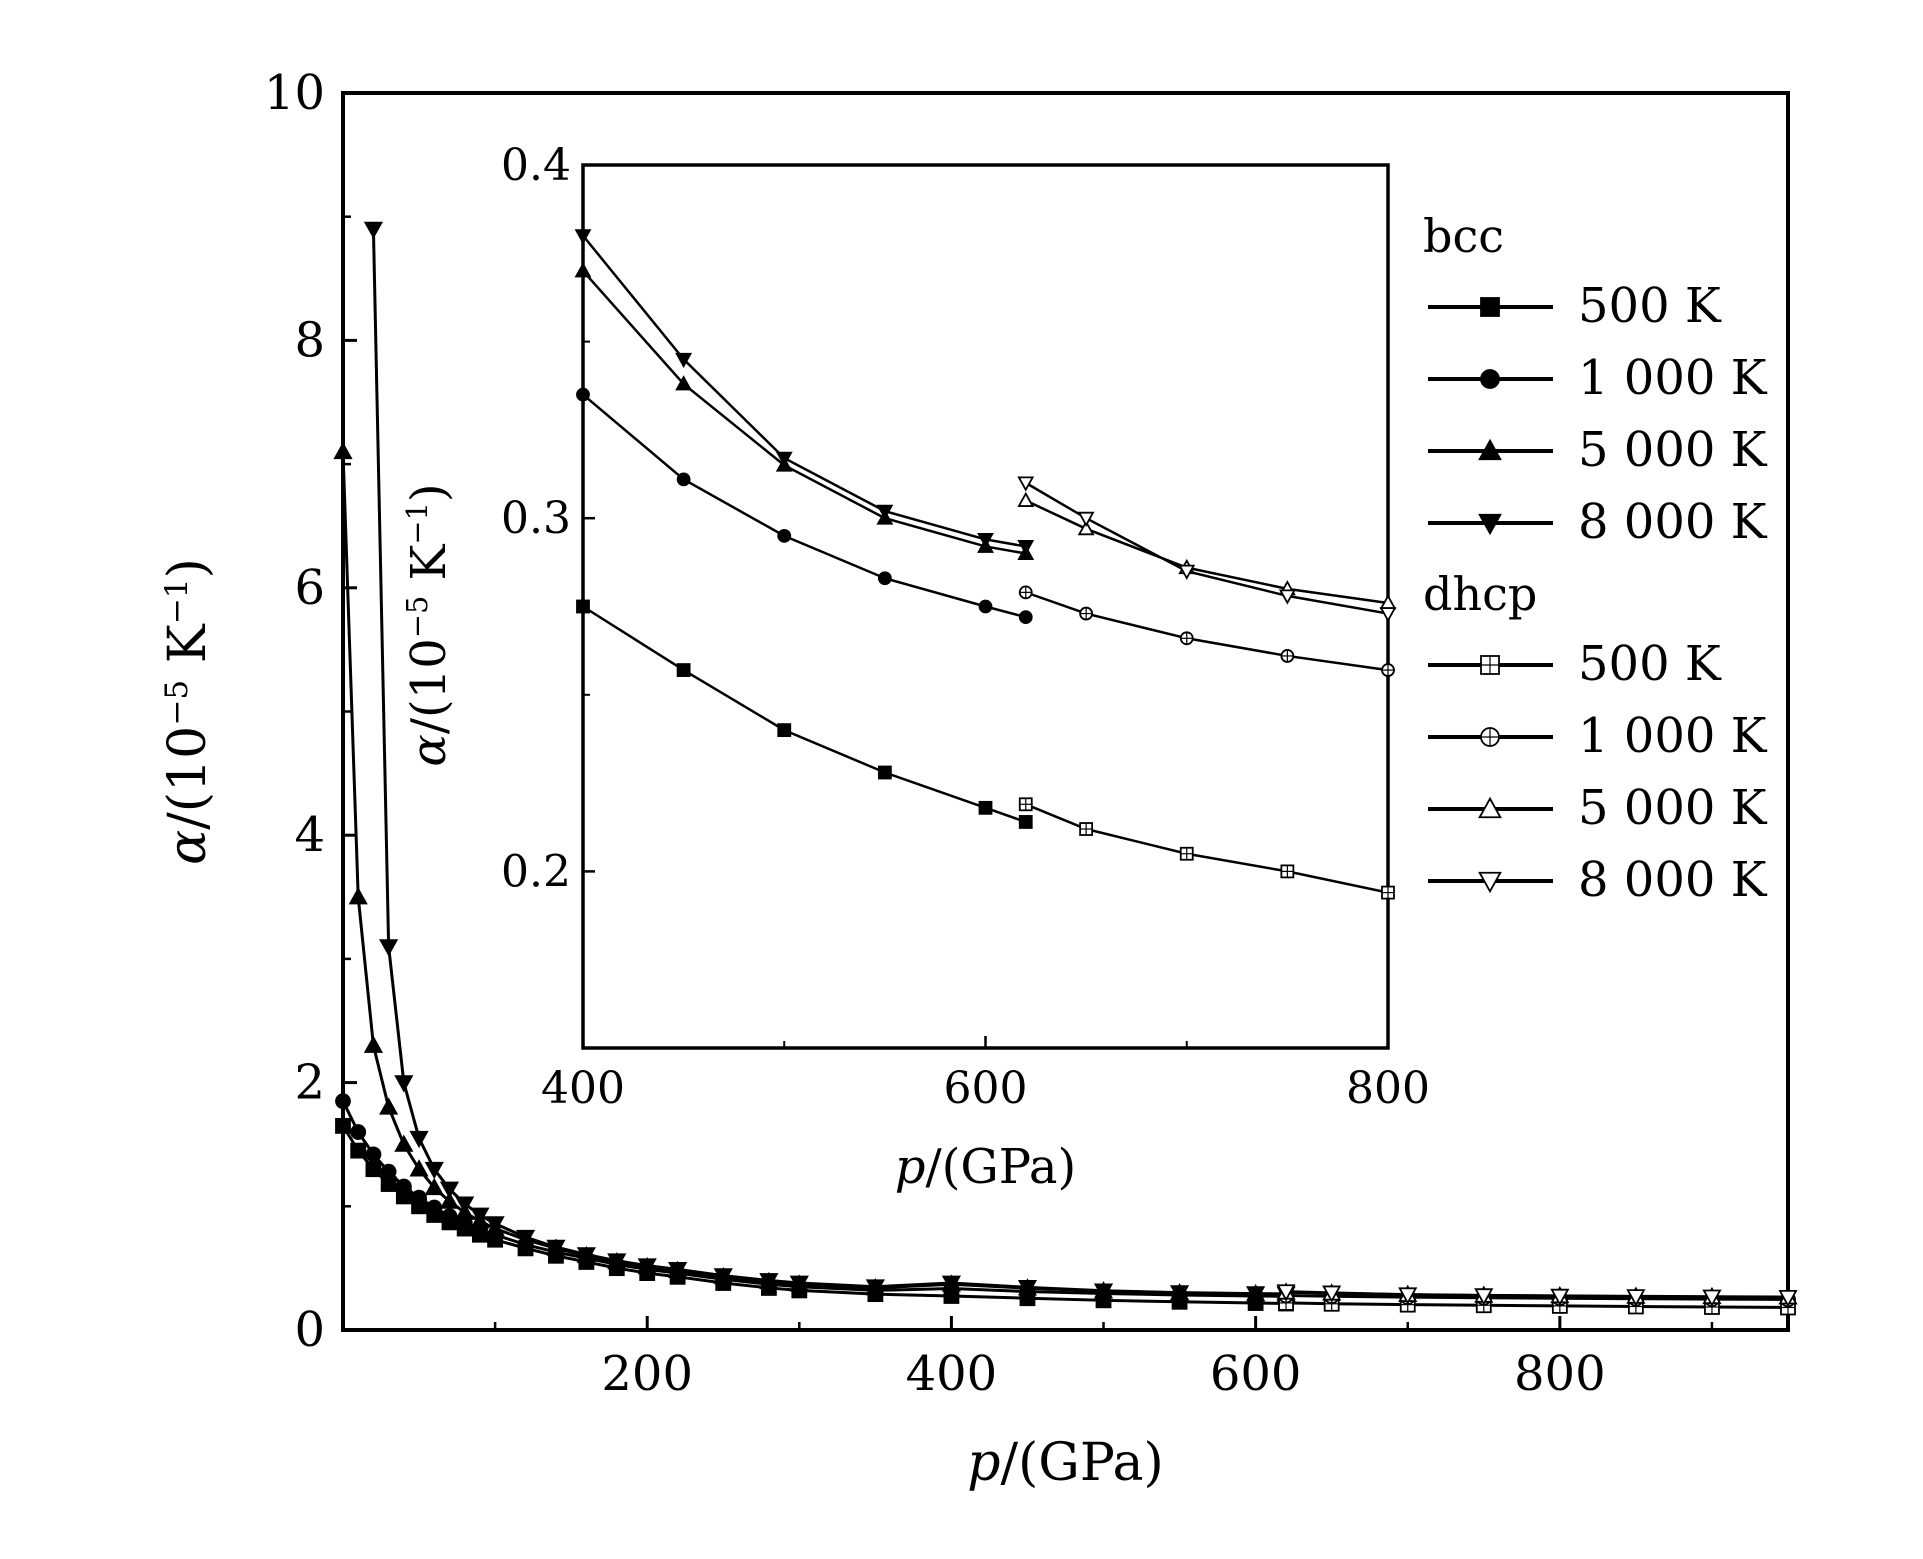 Image resolution: width=1923 pixels, height=1559 pixels. I want to click on inset-series-line-bcc-5-000-k, so click(804, 412).